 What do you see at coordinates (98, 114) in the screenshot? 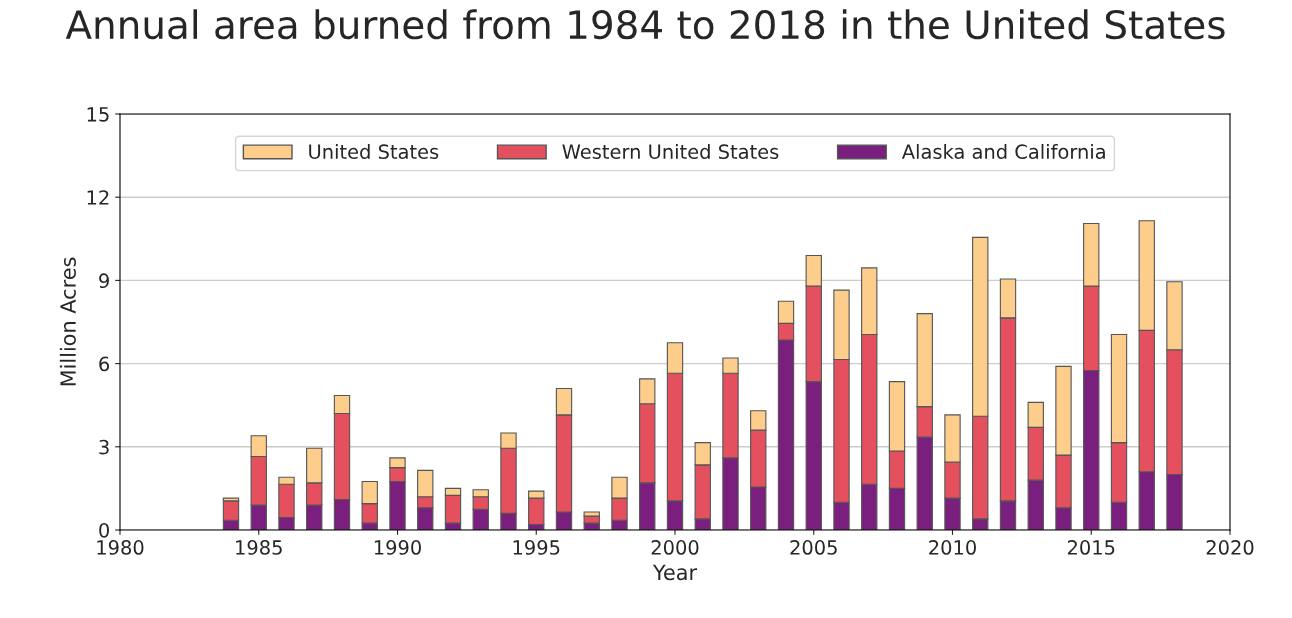
I see `y-tick-label: 15` at bounding box center [98, 114].